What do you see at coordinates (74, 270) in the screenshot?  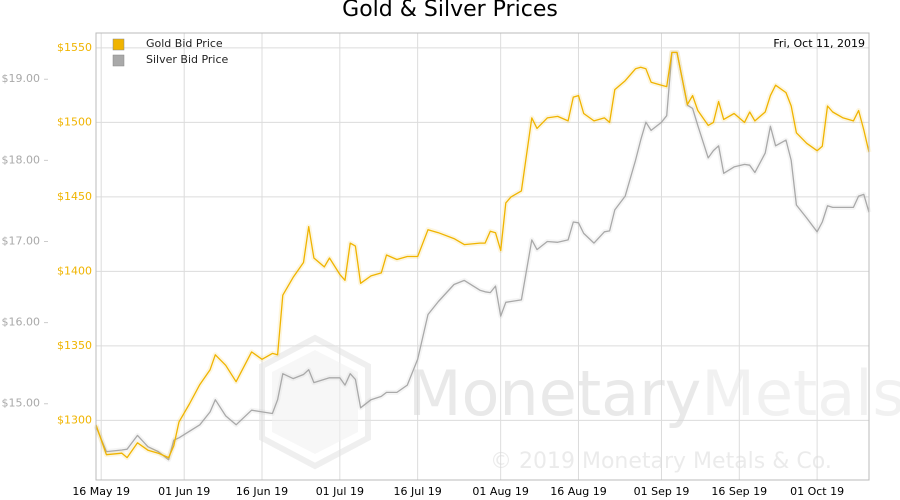 I see `y-tick-label: $1400` at bounding box center [74, 270].